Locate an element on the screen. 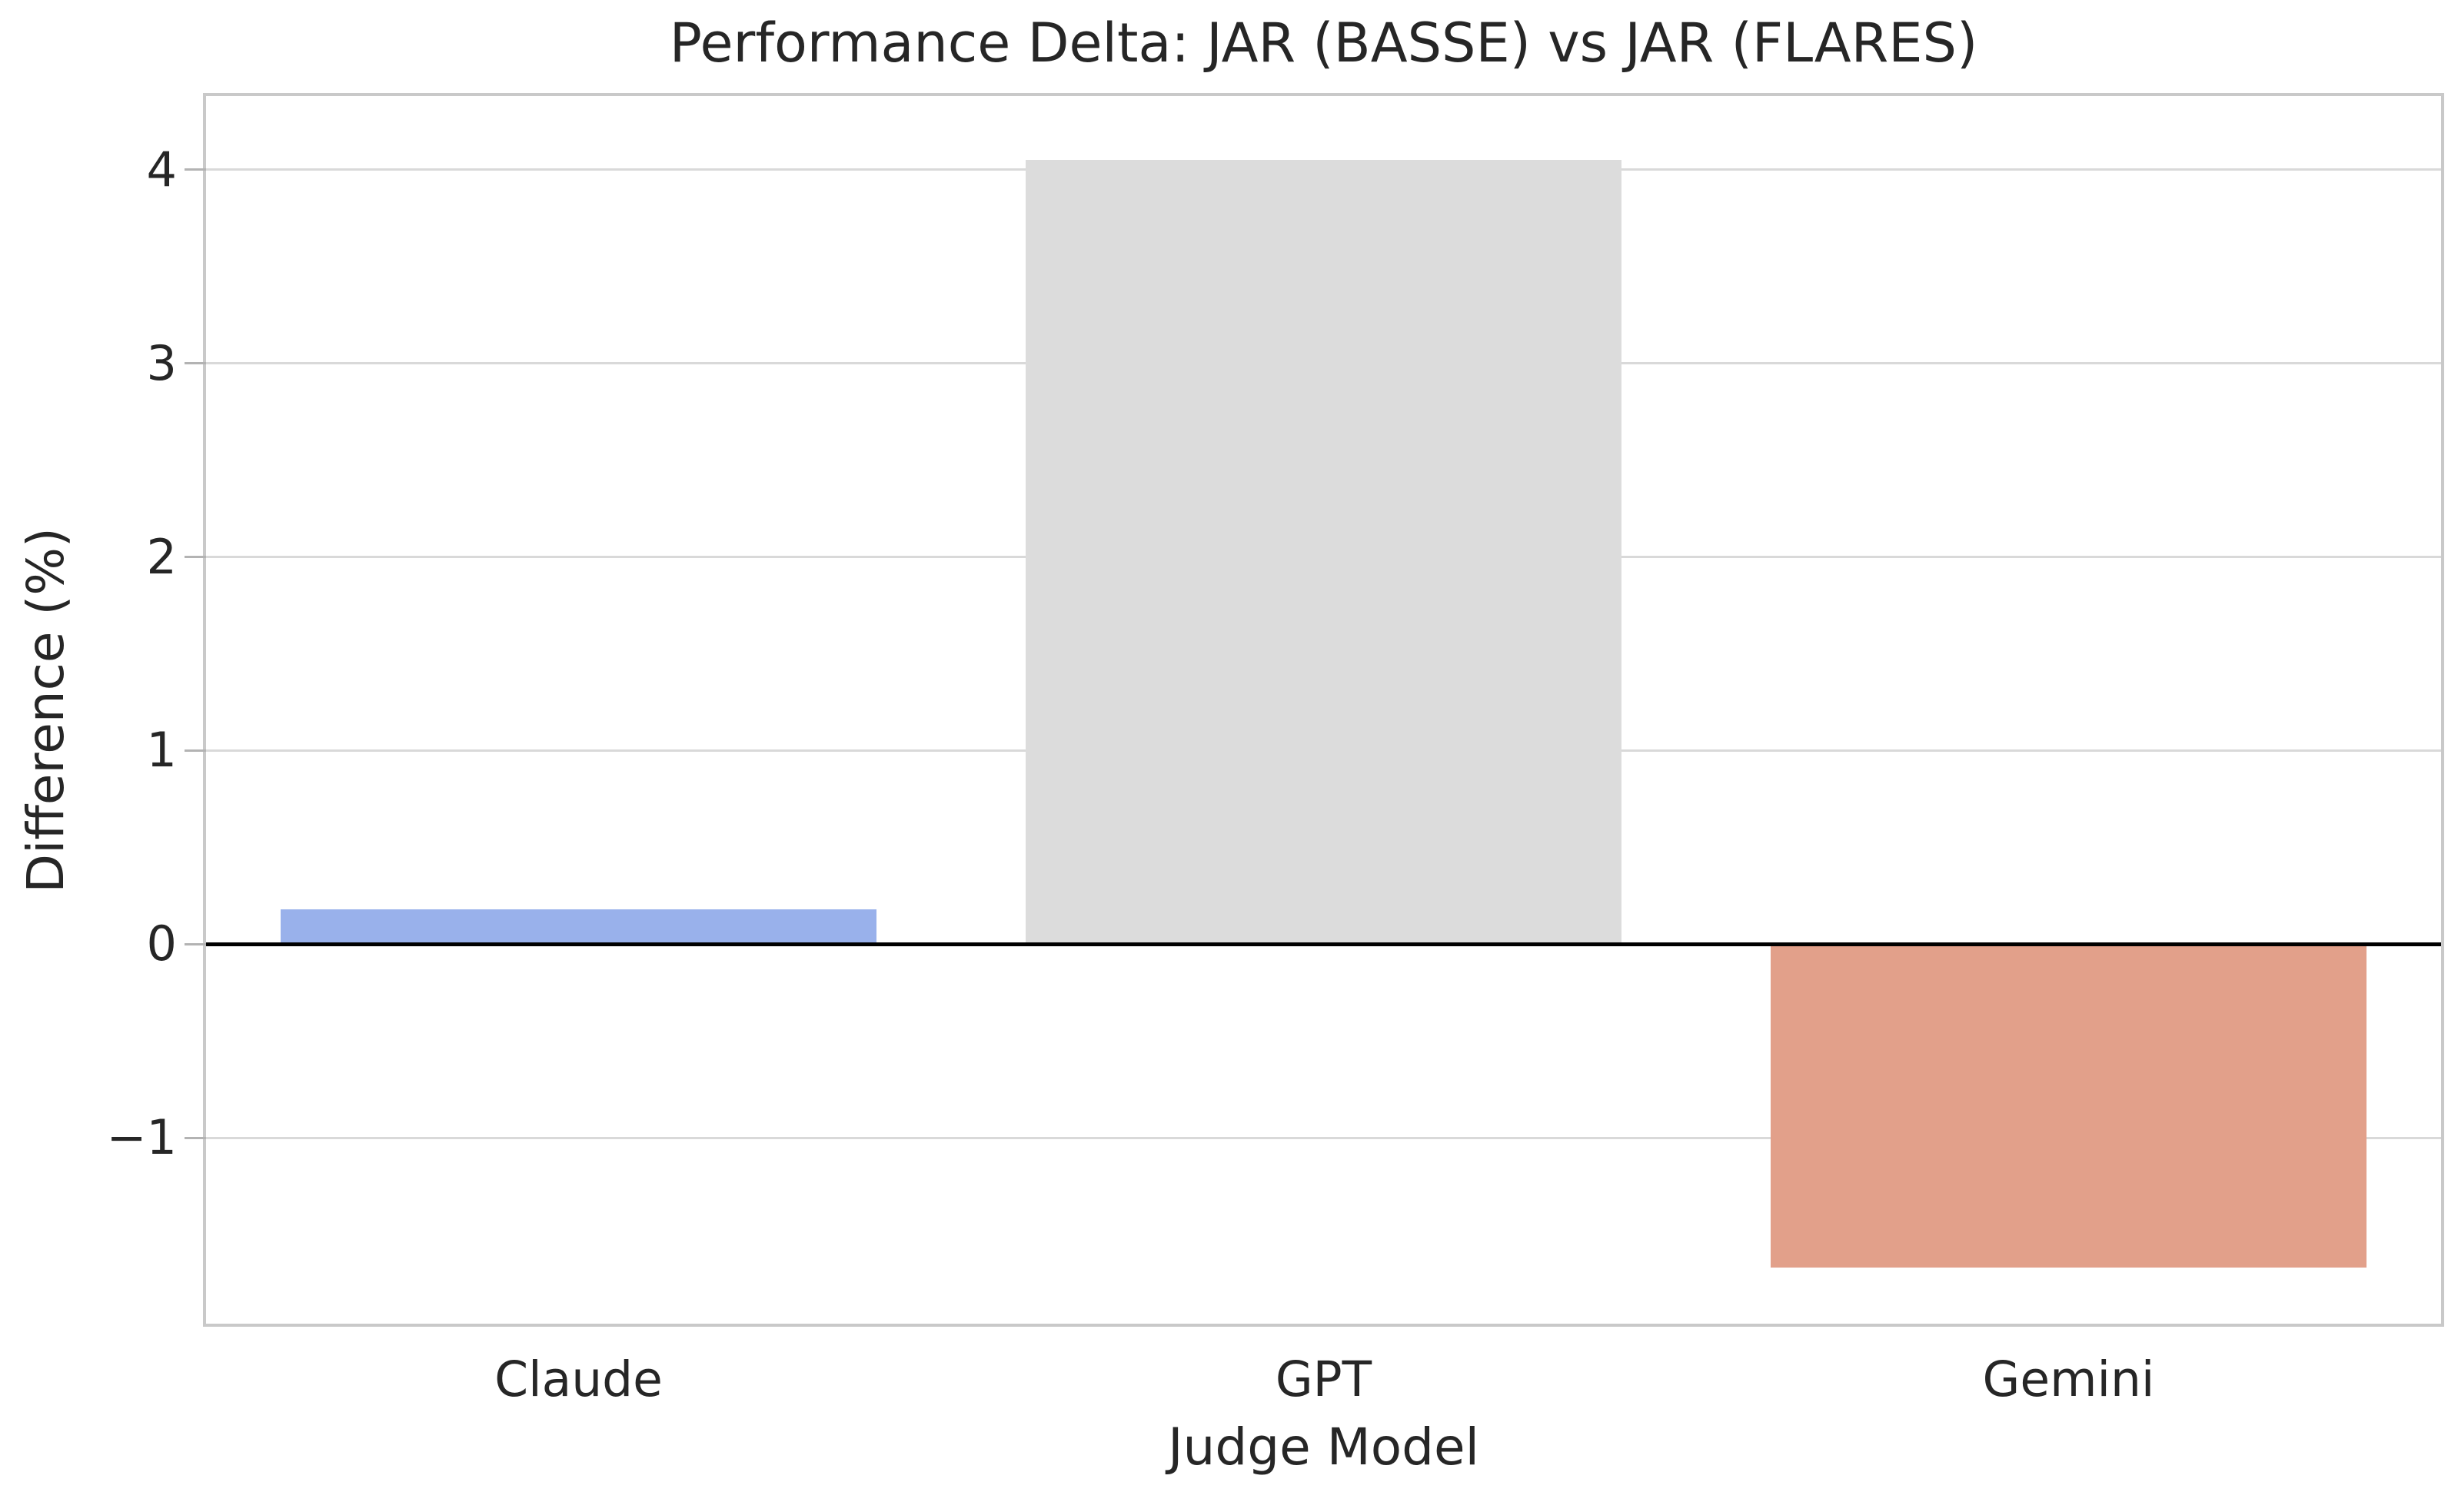  y-tick-label-4: 4 is located at coordinates (161, 169).